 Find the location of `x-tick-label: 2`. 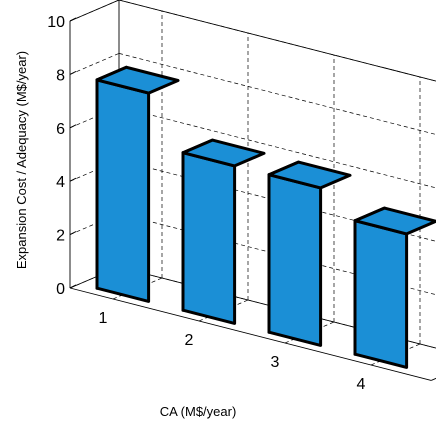

x-tick-label: 2 is located at coordinates (189, 340).